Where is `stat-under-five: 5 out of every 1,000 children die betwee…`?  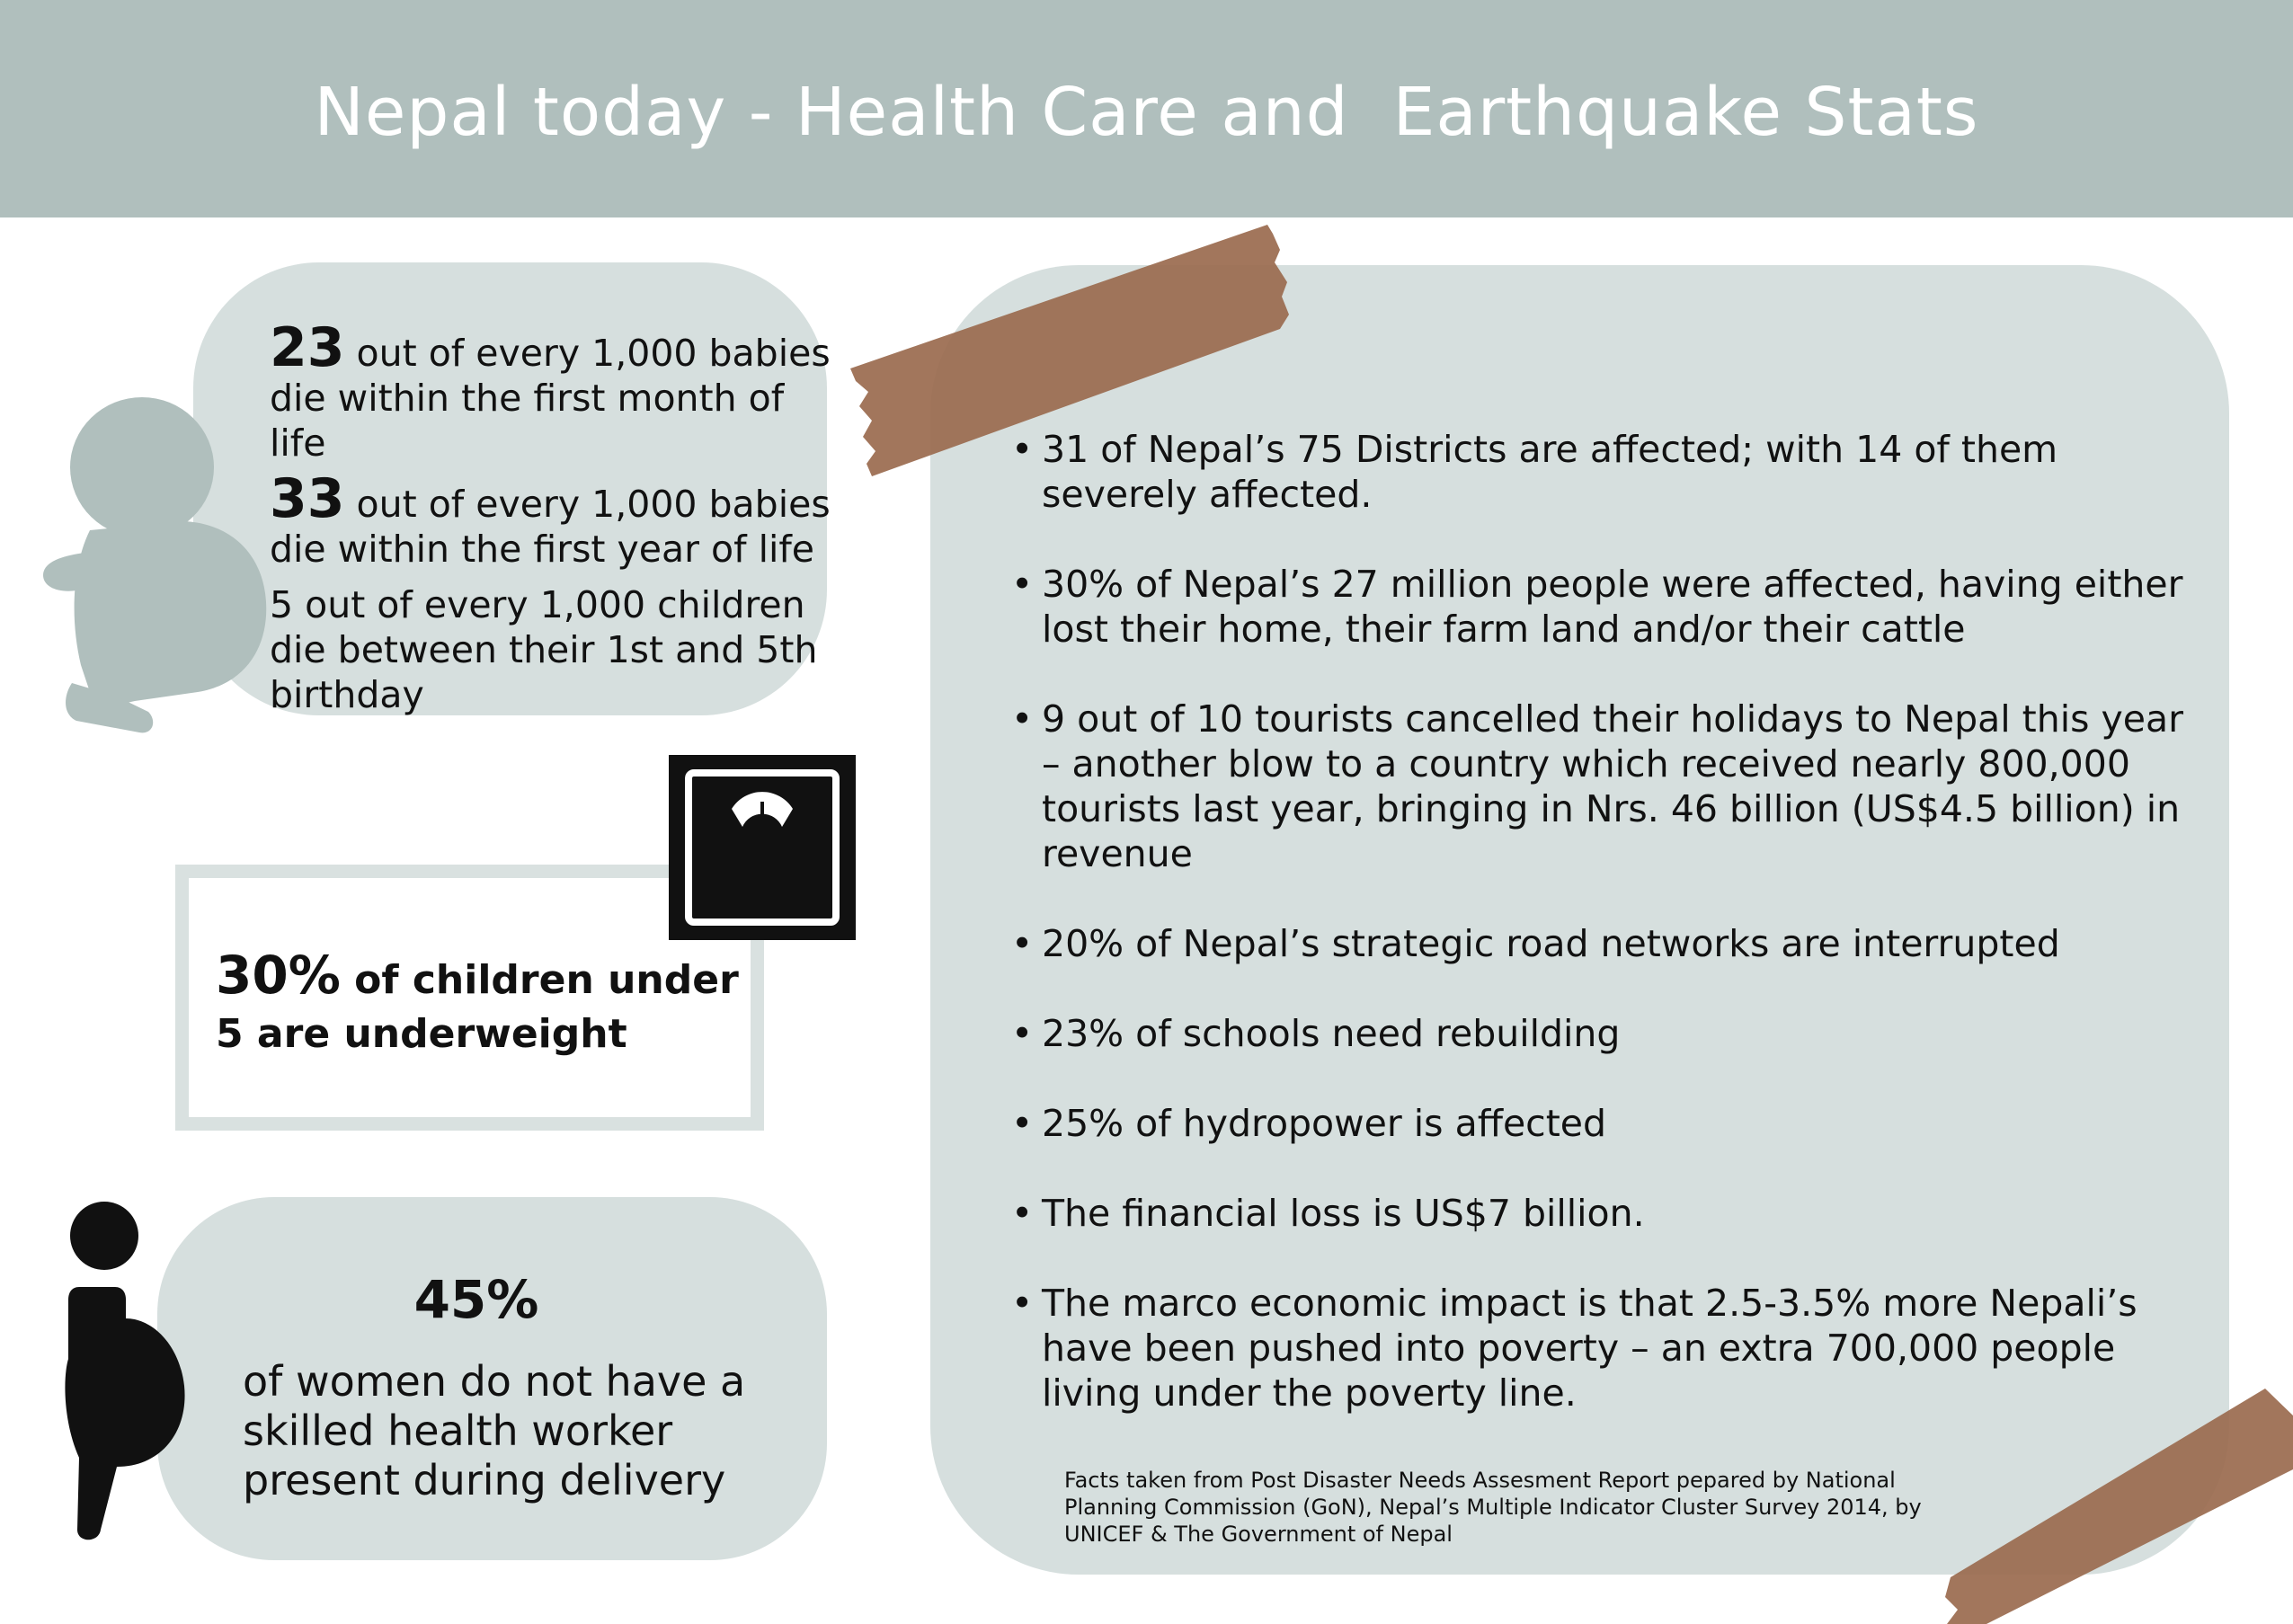 stat-under-five: 5 out of every 1,000 children die betwee… is located at coordinates (557, 649).